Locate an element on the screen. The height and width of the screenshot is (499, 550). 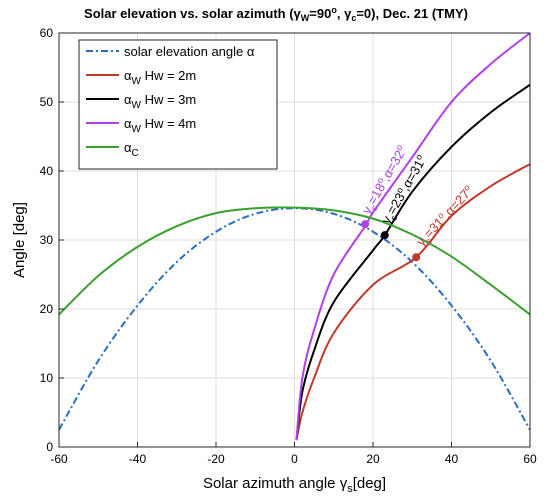
y-tick-label: 0 is located at coordinates (49, 447).